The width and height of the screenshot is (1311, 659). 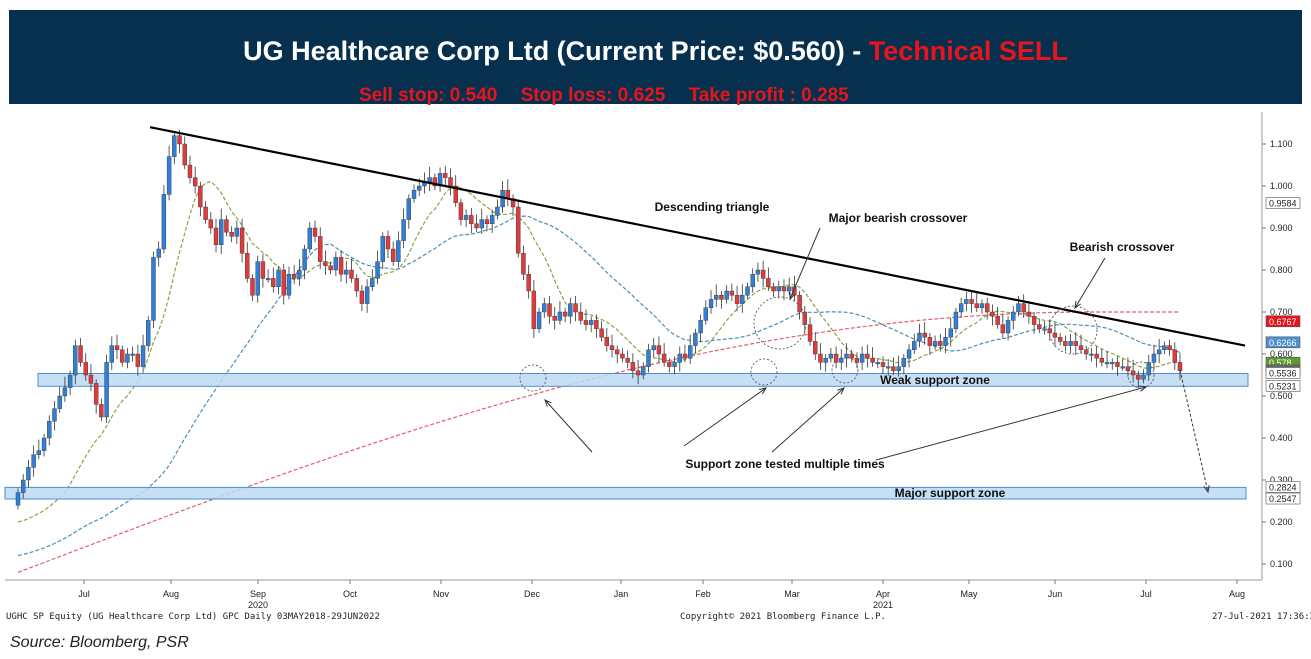 What do you see at coordinates (898, 218) in the screenshot?
I see `annotation-text: Major bearish crossover` at bounding box center [898, 218].